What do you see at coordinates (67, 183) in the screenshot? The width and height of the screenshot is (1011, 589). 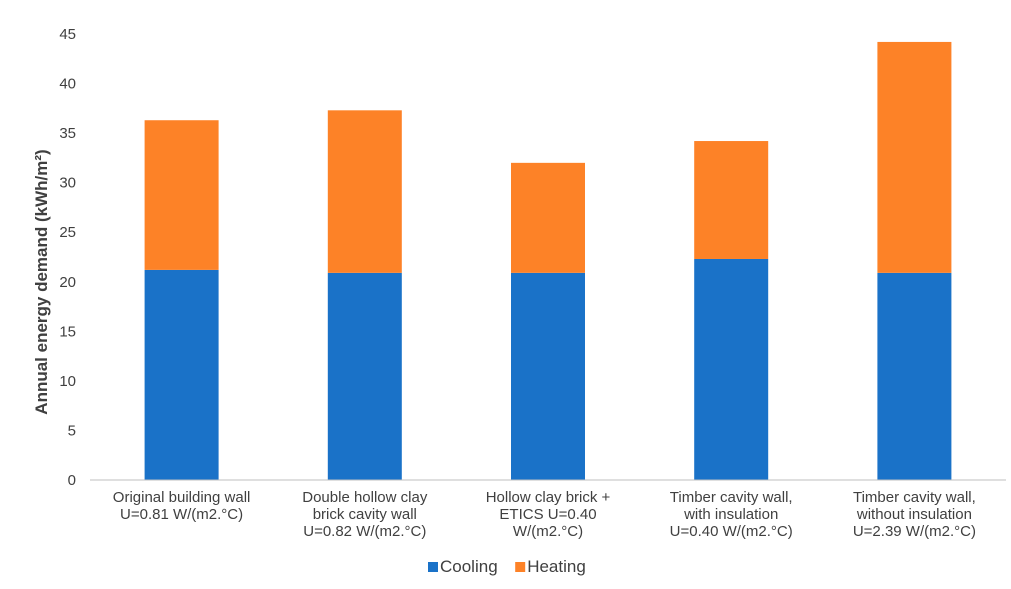 I see `y-tick-label: 30` at bounding box center [67, 183].